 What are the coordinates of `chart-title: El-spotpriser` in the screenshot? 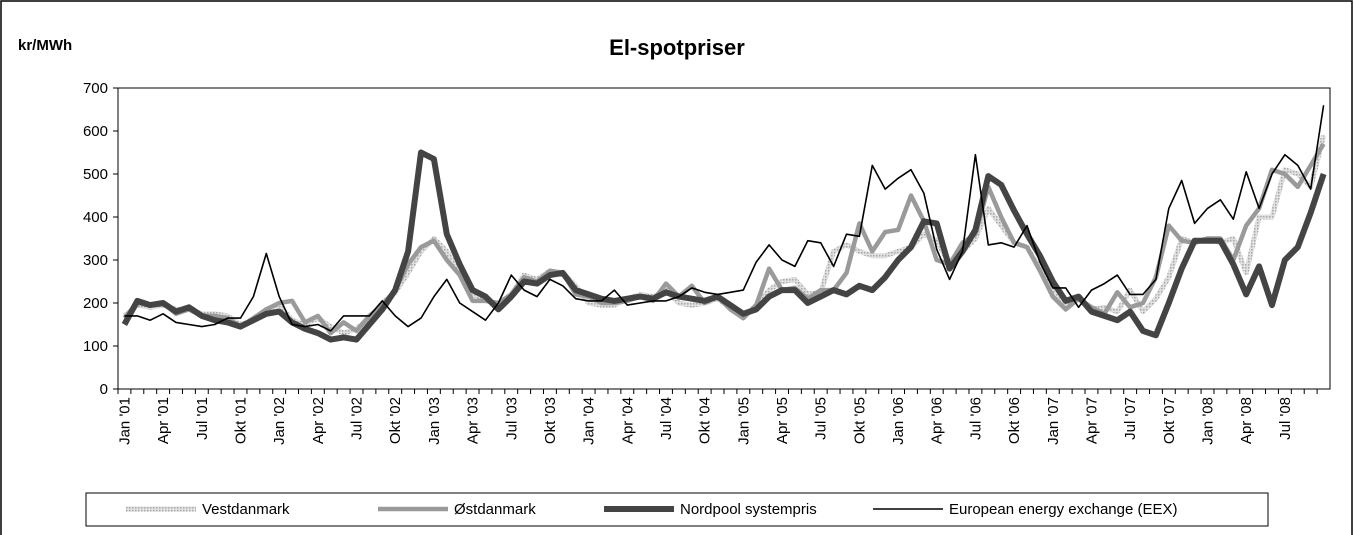 It's located at (677, 47).